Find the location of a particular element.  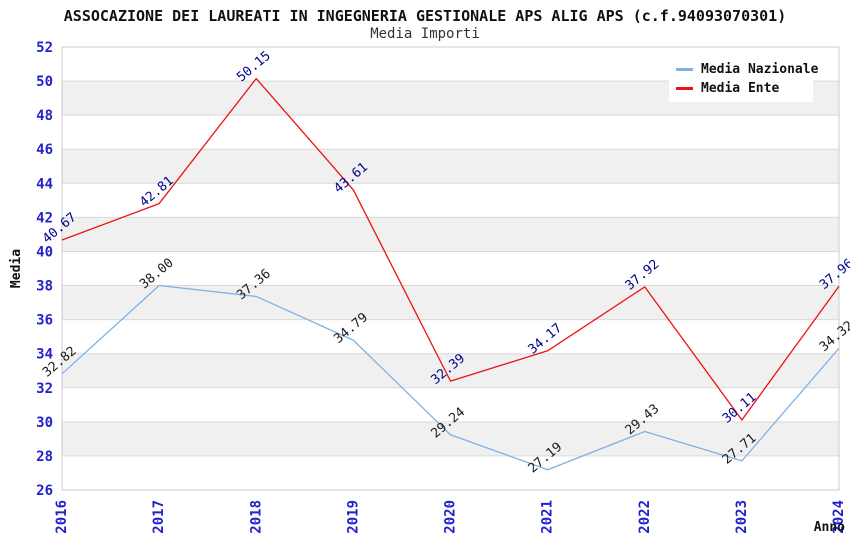

y-tick-label: 48 is located at coordinates (44, 116).